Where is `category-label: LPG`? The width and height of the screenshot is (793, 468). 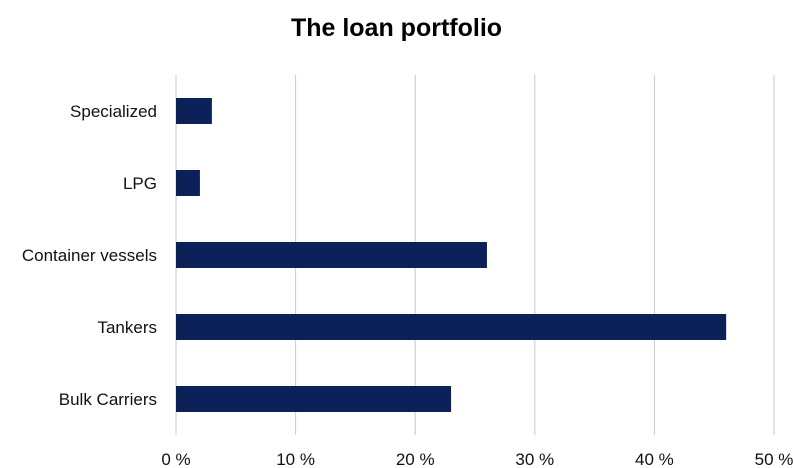
category-label: LPG is located at coordinates (140, 183).